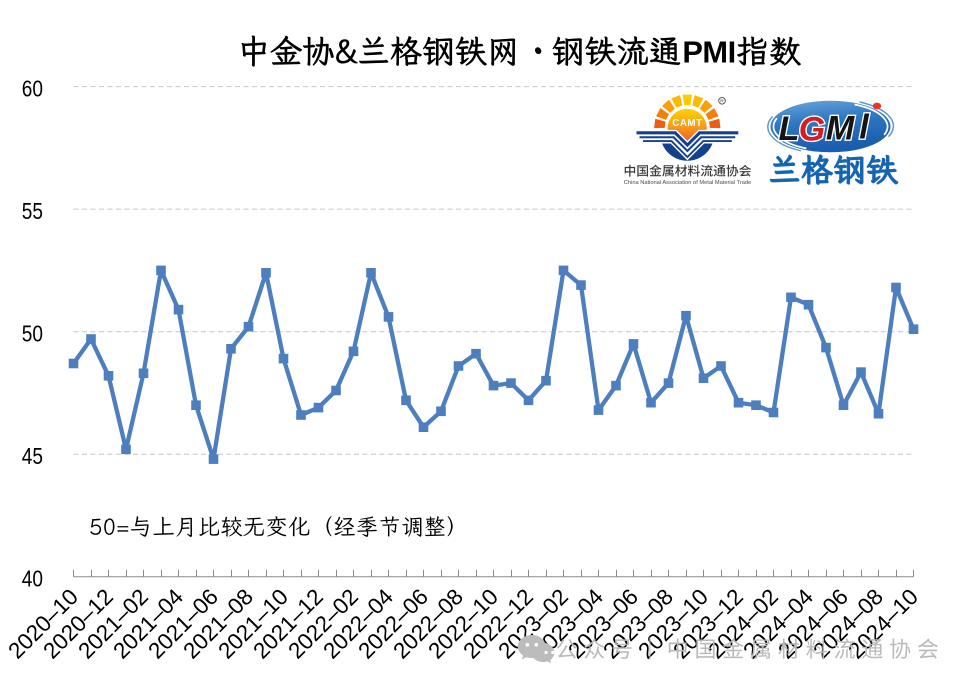  Describe the element at coordinates (32, 88) in the screenshot. I see `svg-text: 60` at that location.